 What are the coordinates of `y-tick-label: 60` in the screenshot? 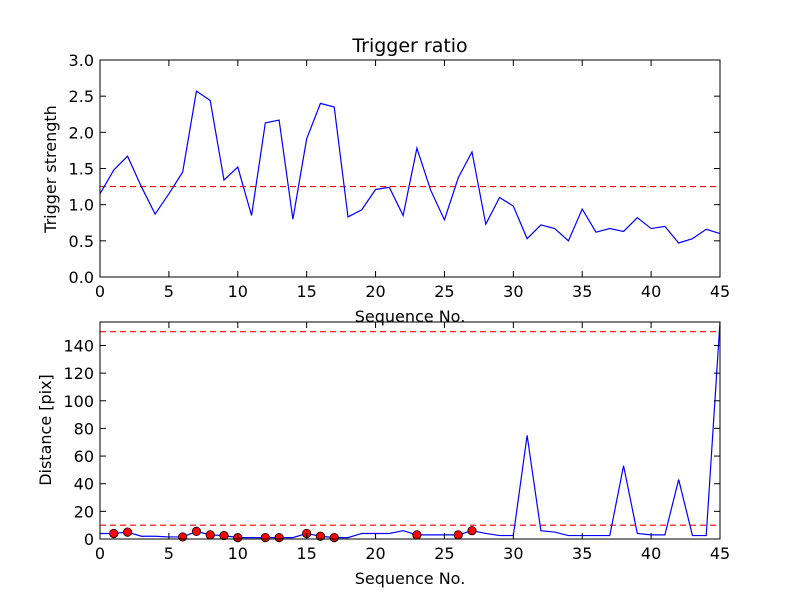 It's located at (84, 456).